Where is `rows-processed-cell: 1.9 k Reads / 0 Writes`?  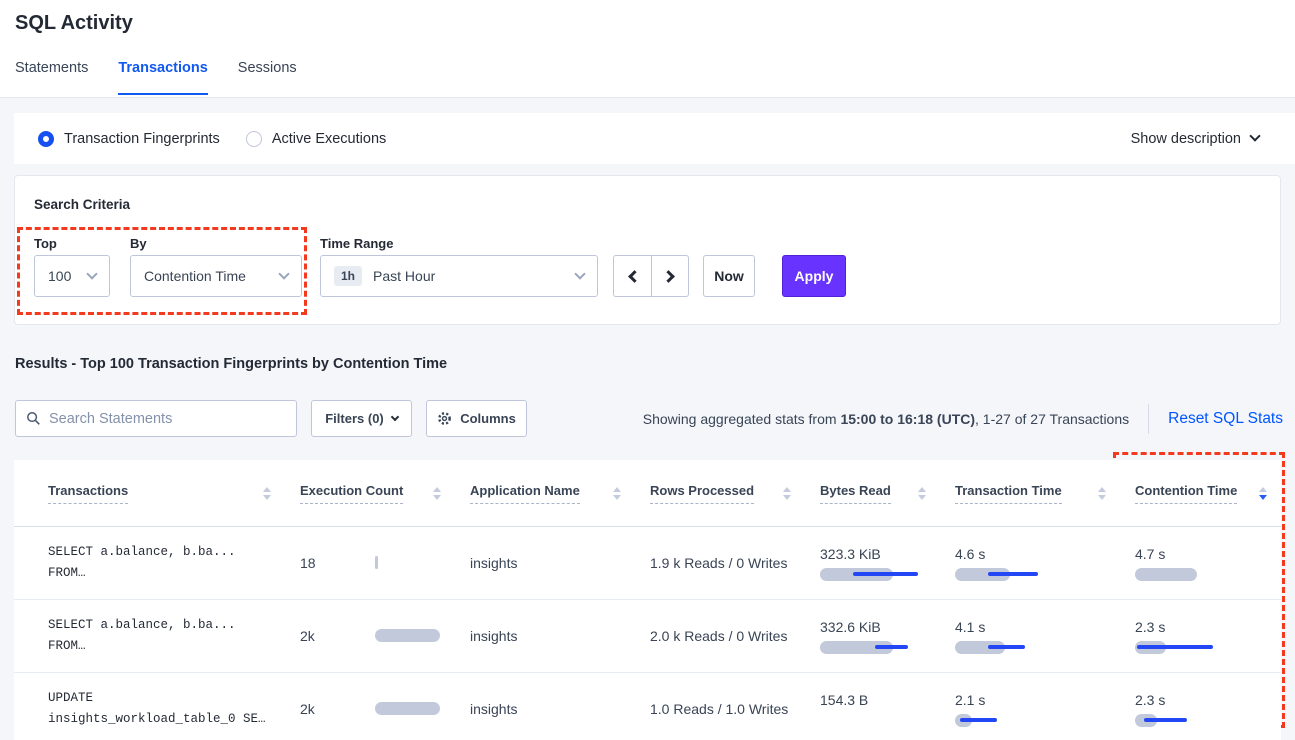
rows-processed-cell: 1.9 k Reads / 0 Writes is located at coordinates (719, 563).